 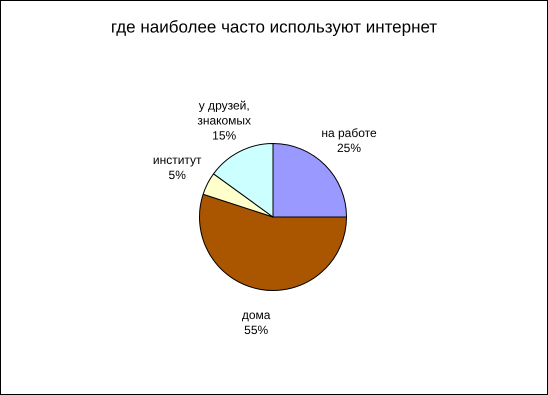 I want to click on slice-label: на работе, so click(x=349, y=133).